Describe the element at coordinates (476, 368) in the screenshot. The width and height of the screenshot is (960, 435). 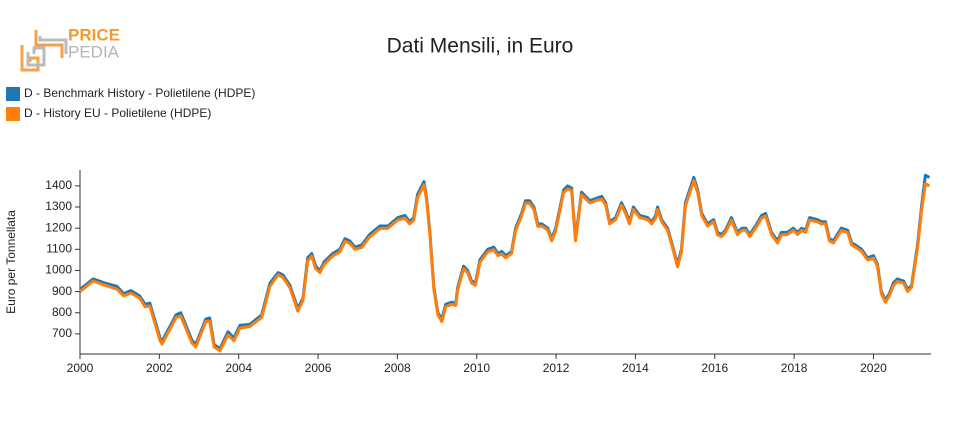
I see `x-tick-label: 2010` at that location.